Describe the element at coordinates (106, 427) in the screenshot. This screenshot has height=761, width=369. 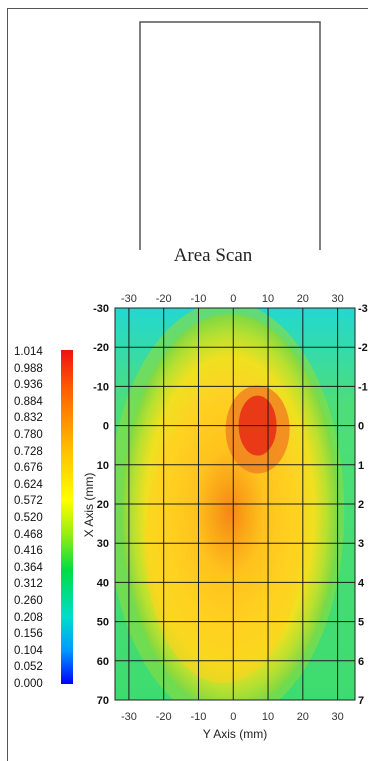
I see `y-tick-label: 0` at that location.